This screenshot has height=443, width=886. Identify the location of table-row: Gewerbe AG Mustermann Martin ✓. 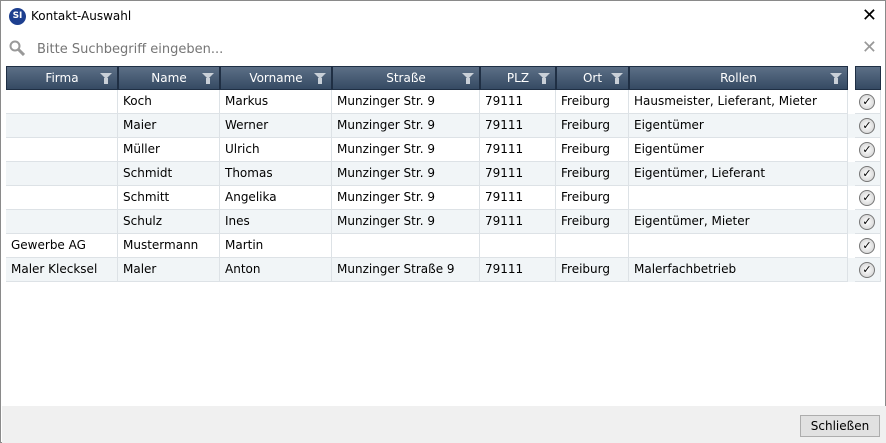
(443, 246).